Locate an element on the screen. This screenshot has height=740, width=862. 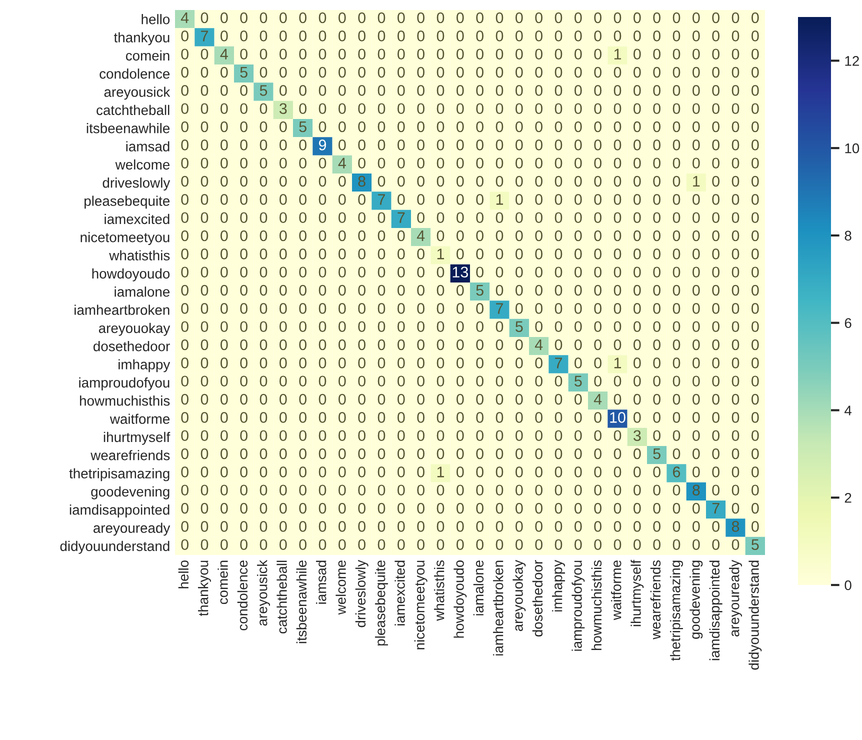
y-tick-label: catchtheball is located at coordinates (133, 110).